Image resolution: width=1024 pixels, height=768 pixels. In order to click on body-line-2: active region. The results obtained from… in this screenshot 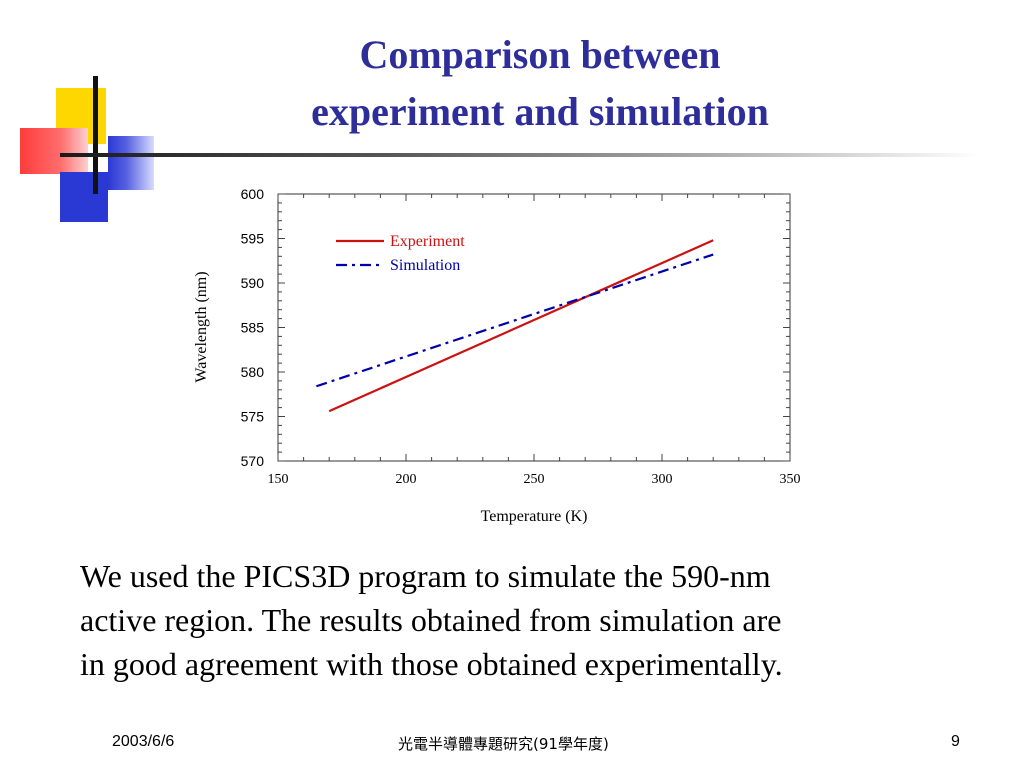, I will do `click(431, 620)`.